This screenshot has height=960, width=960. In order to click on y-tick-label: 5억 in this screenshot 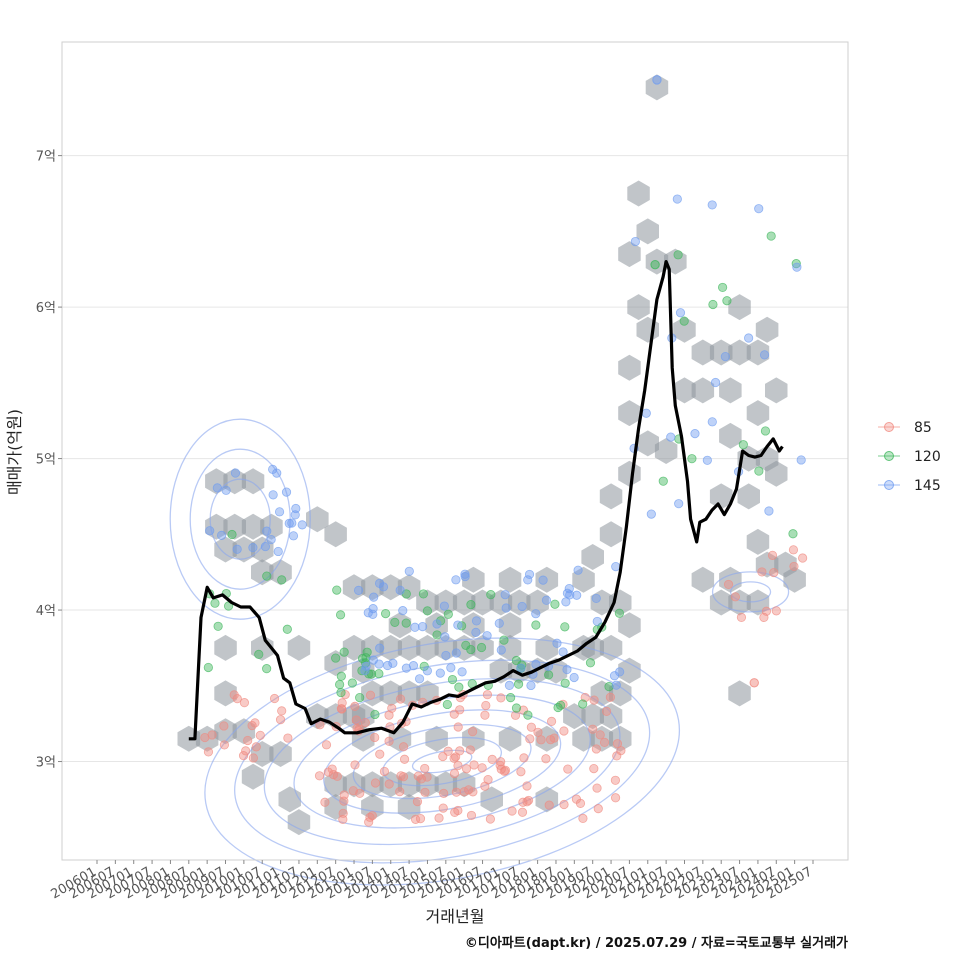, I will do `click(46, 460)`.